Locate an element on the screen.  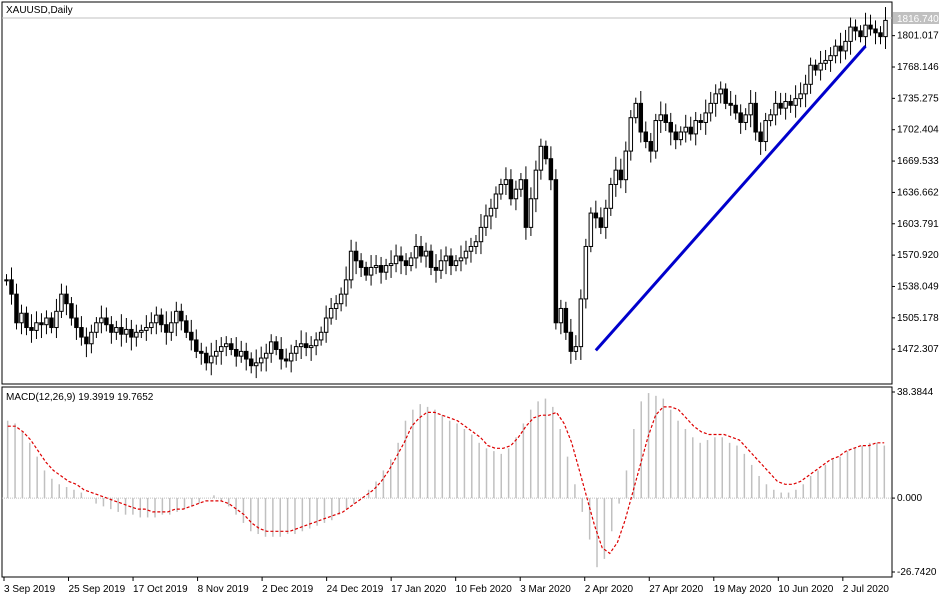
price-tick-label: 1603.791 is located at coordinates (918, 224).